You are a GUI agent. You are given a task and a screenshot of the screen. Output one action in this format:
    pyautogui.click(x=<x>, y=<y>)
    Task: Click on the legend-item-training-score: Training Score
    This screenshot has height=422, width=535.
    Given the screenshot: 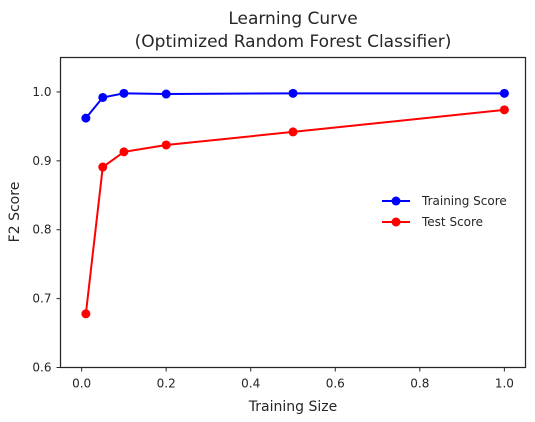 What is the action you would take?
    pyautogui.click(x=444, y=201)
    